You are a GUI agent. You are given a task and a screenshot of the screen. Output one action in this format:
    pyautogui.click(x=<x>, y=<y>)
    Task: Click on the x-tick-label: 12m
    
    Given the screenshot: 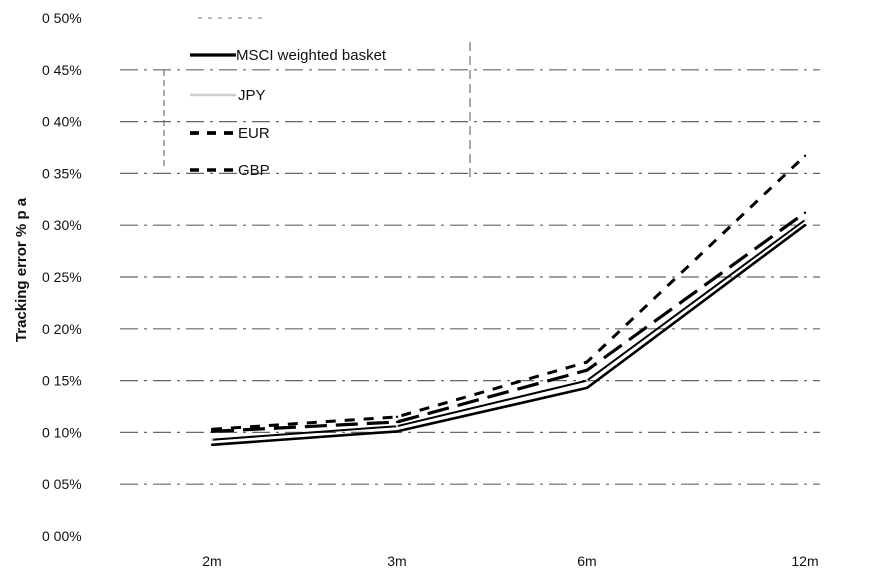 What is the action you would take?
    pyautogui.click(x=804, y=561)
    